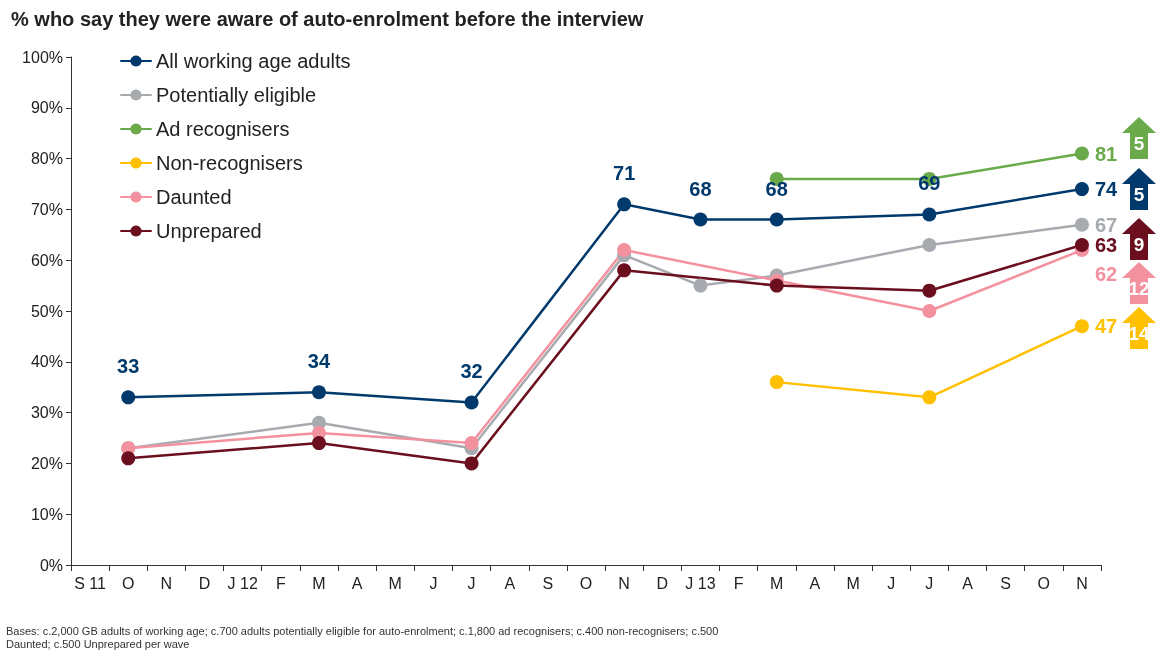 This screenshot has height=657, width=1157. What do you see at coordinates (46, 260) in the screenshot?
I see `y-tick-label: 60%` at bounding box center [46, 260].